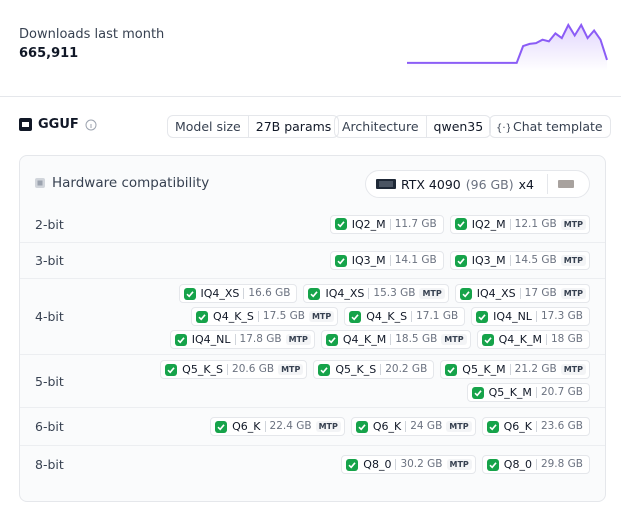 The height and width of the screenshot is (515, 621). What do you see at coordinates (539, 293) in the screenshot?
I see `quant-size: 17 GB` at bounding box center [539, 293].